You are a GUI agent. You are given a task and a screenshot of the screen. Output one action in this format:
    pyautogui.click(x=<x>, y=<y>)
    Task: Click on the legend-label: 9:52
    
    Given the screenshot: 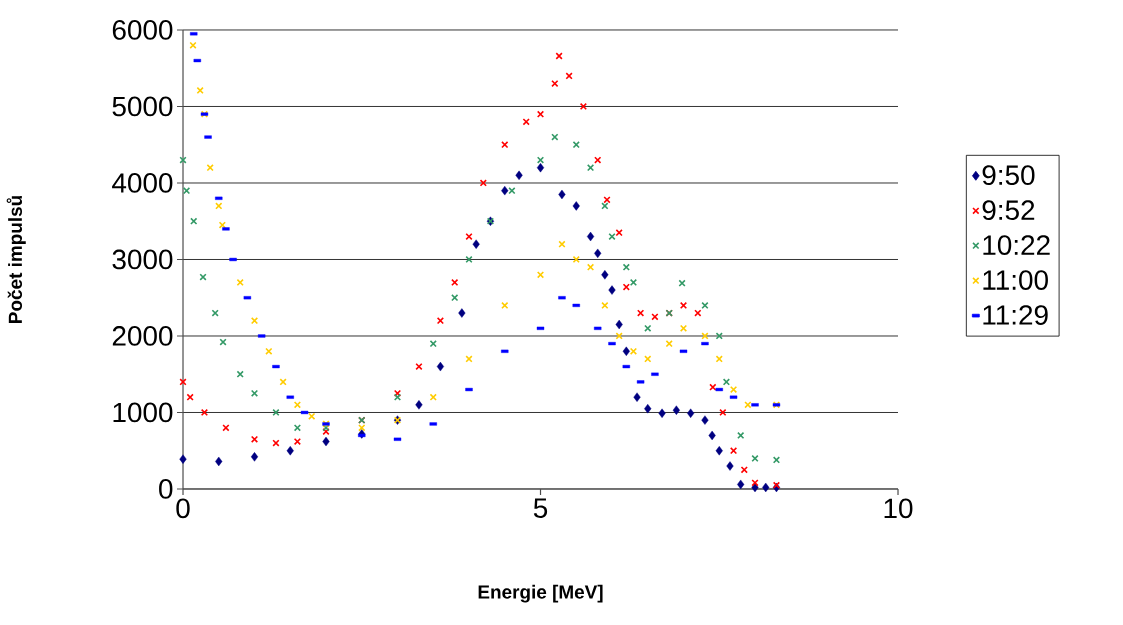 What is the action you would take?
    pyautogui.click(x=1008, y=210)
    